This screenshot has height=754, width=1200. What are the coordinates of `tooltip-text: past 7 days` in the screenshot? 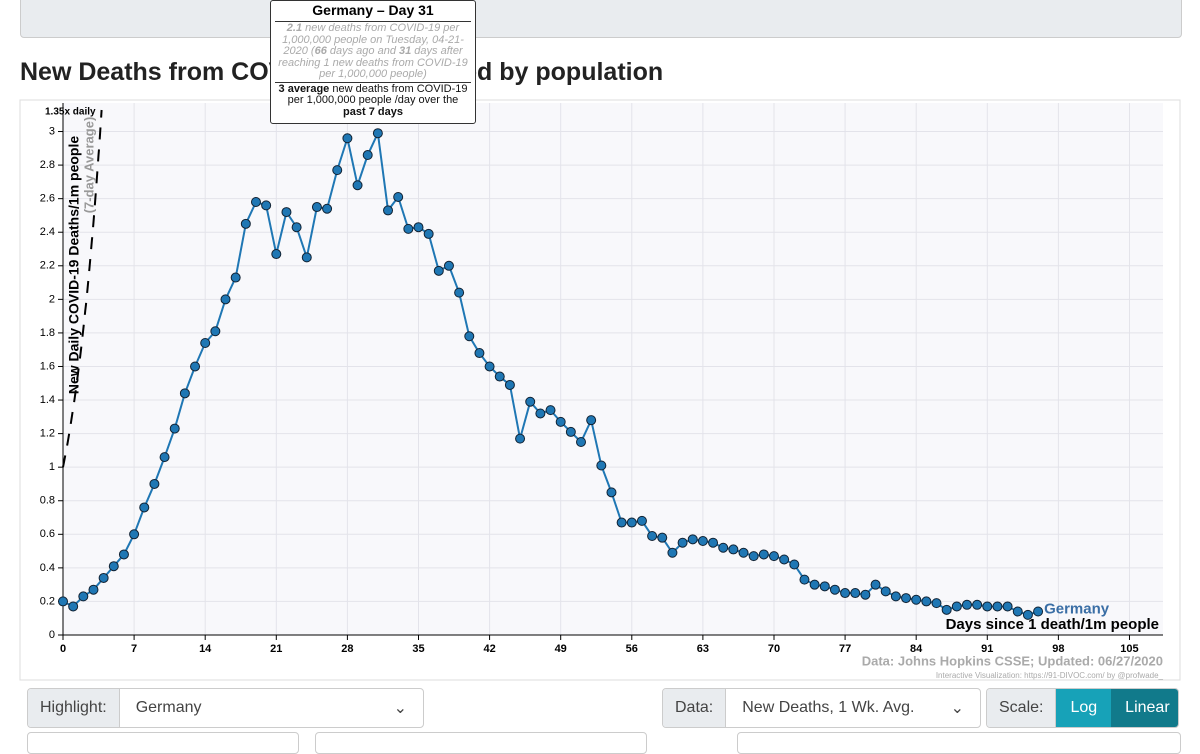 It's located at (373, 111).